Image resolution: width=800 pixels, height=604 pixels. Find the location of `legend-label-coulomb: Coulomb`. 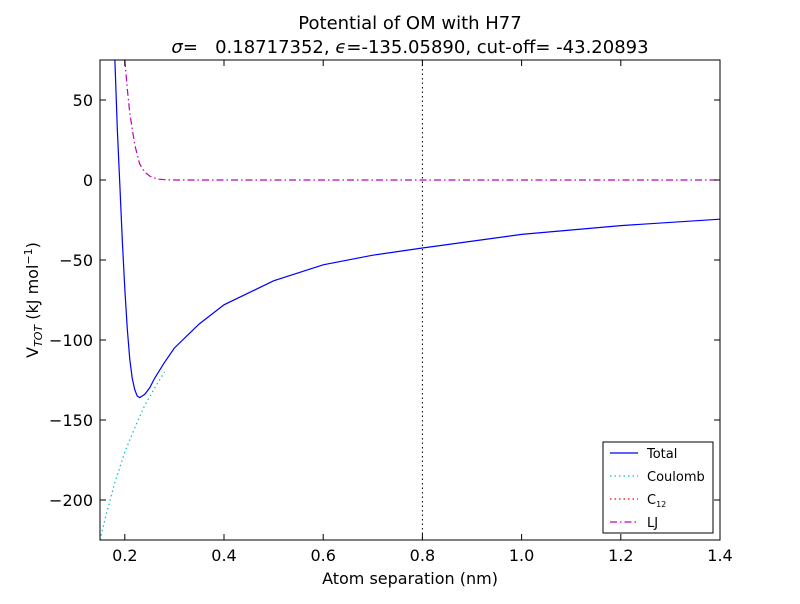

legend-label-coulomb: Coulomb is located at coordinates (676, 477).